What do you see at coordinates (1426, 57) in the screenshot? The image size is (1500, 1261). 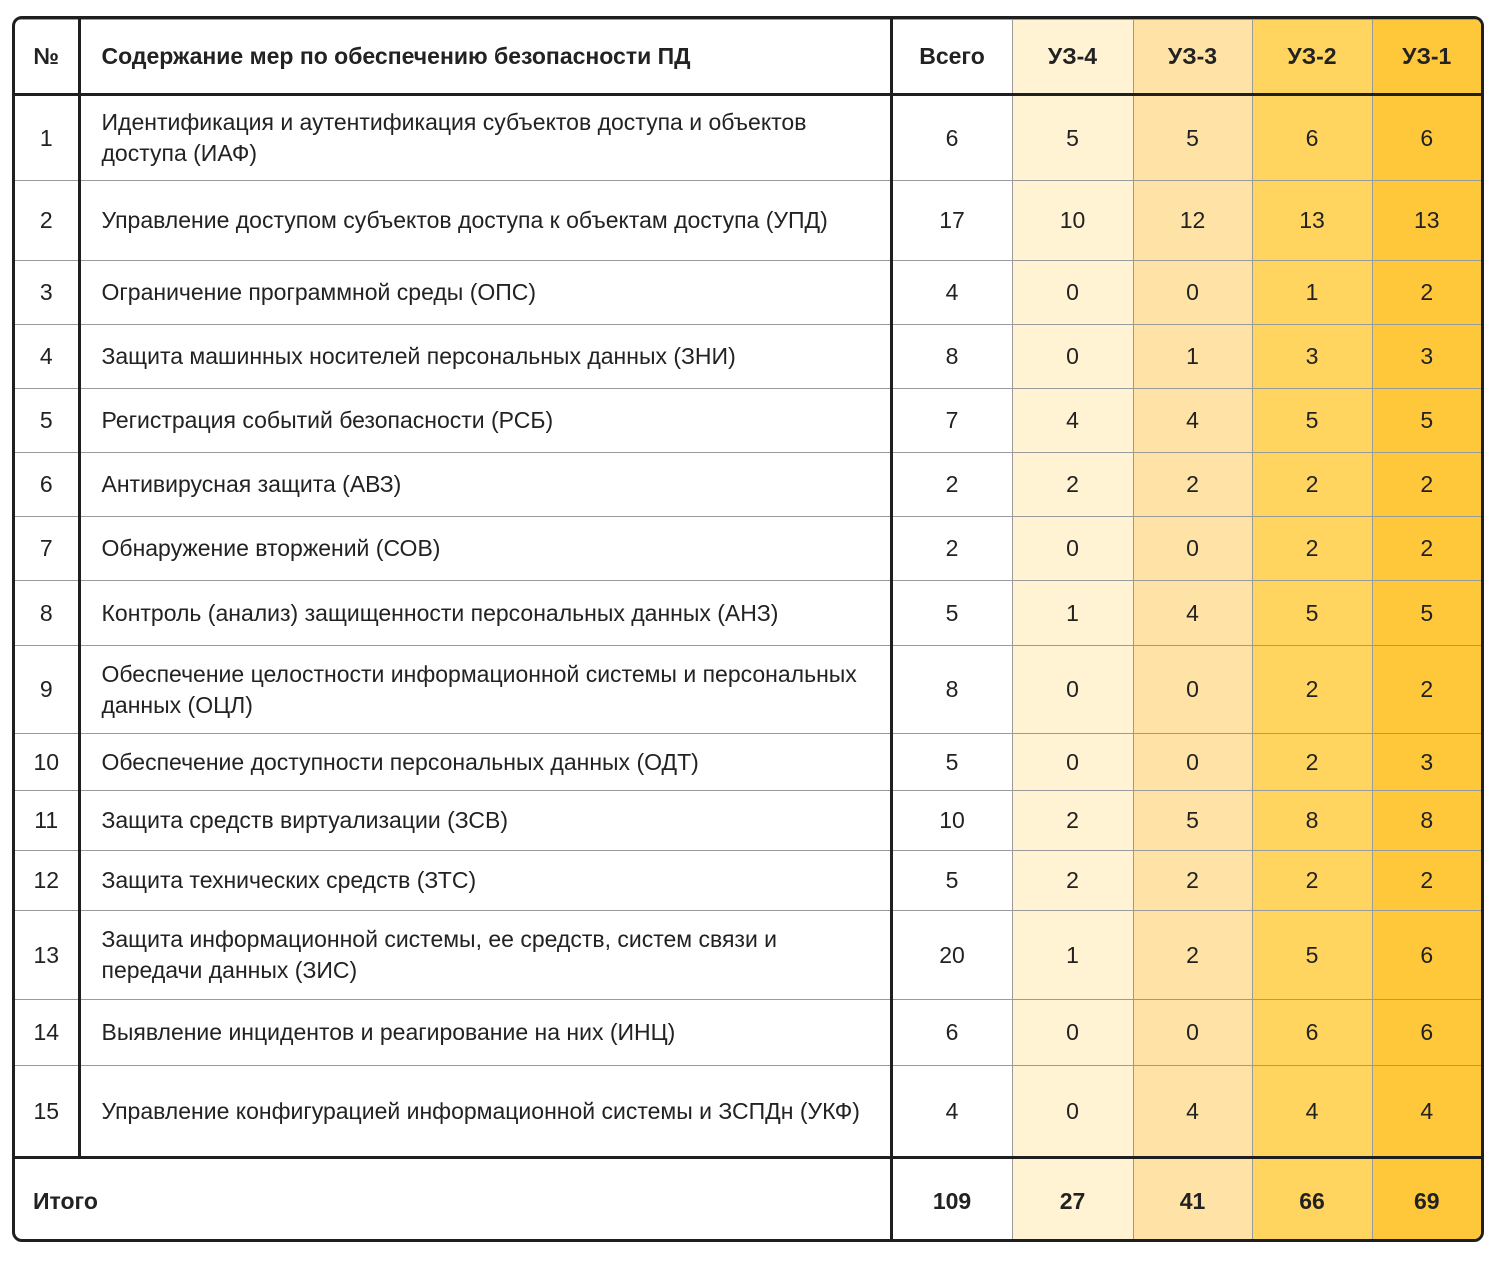 I see `header-level: УЗ-1` at bounding box center [1426, 57].